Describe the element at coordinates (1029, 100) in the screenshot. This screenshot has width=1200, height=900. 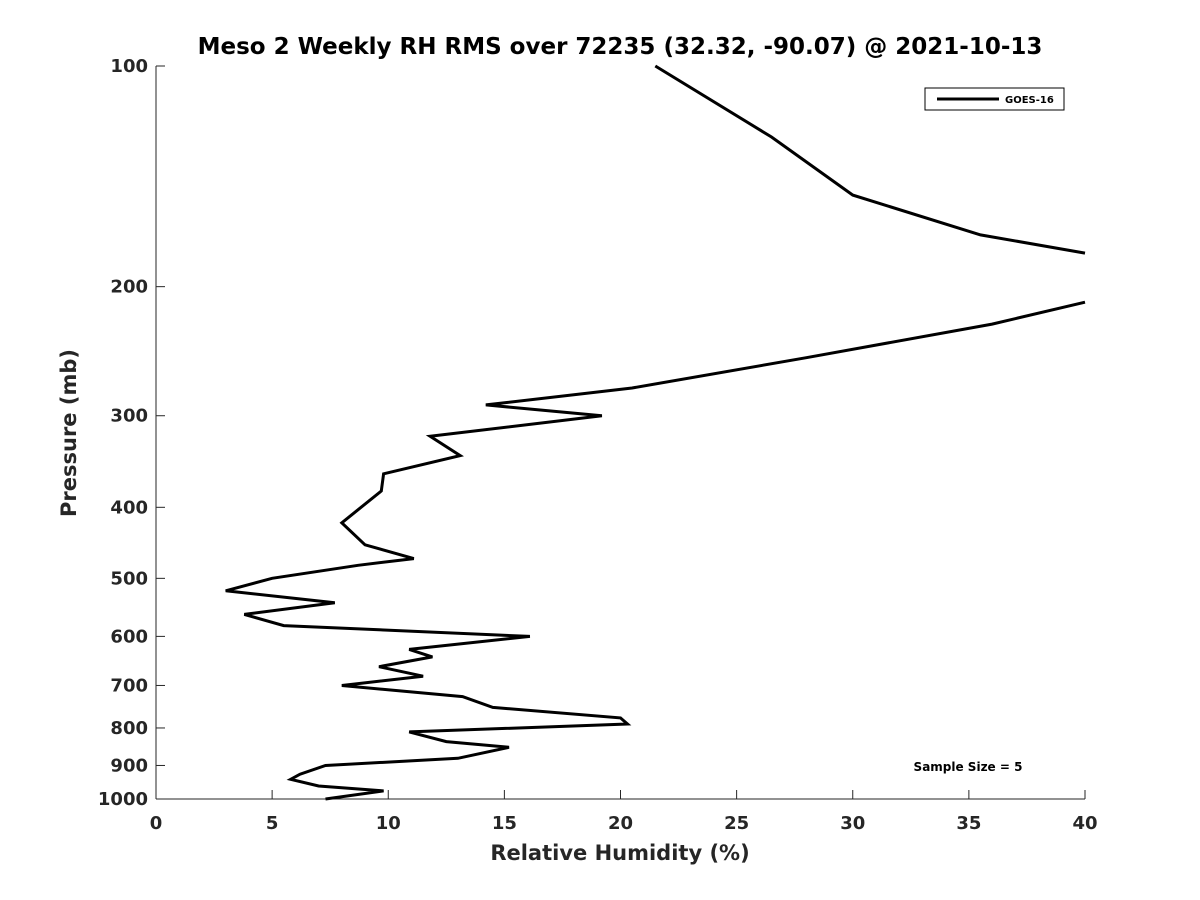
I see `legend-label: GOES-16` at that location.